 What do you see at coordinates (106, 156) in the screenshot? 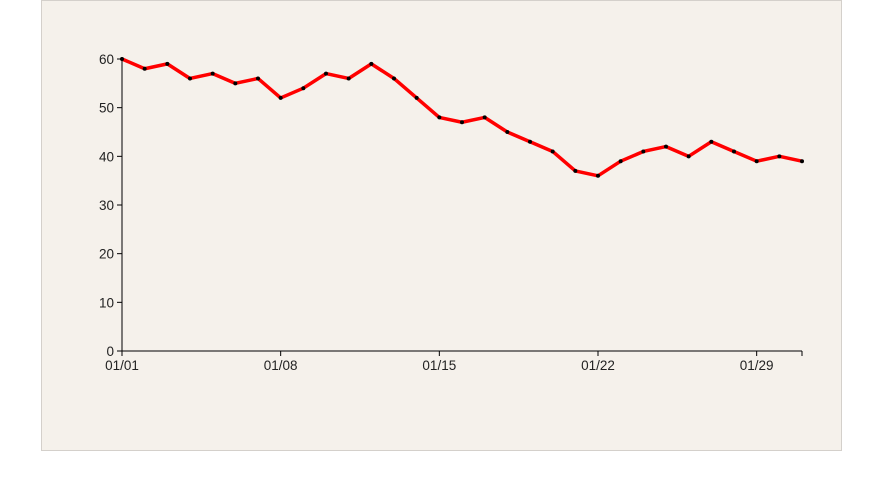
I see `y-tick-label: 40` at bounding box center [106, 156].